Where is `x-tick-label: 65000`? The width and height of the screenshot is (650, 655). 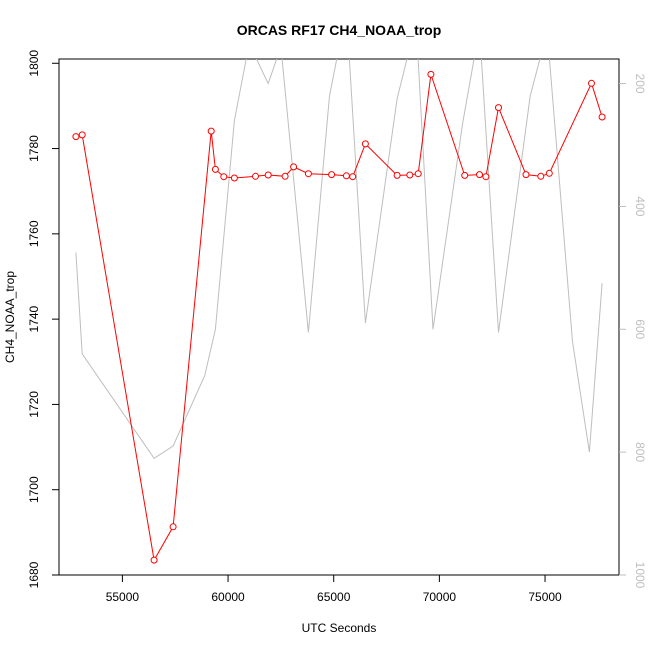
x-tick-label: 65000 is located at coordinates (334, 597).